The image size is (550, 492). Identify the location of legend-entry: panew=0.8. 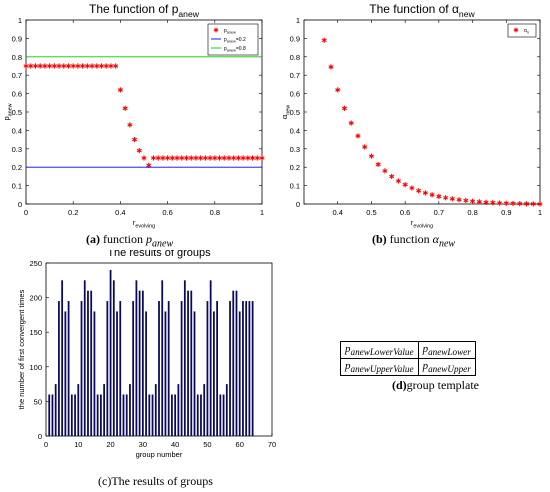
(235, 49).